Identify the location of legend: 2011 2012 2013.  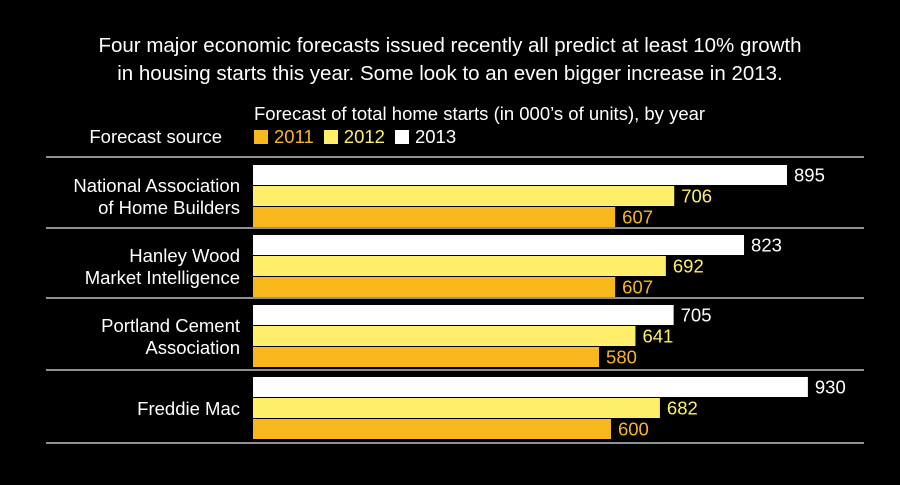
(360, 137).